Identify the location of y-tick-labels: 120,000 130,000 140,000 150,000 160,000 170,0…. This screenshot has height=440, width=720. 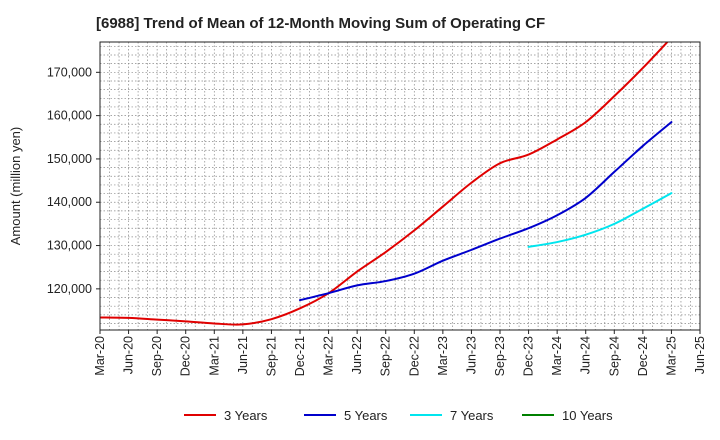
(73, 180).